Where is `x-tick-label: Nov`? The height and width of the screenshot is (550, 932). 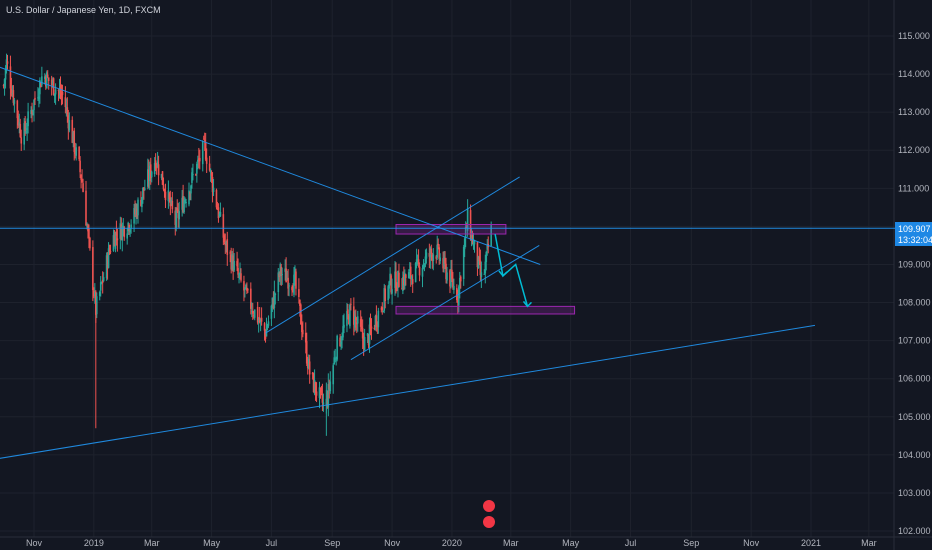
x-tick-label: Nov is located at coordinates (34, 543).